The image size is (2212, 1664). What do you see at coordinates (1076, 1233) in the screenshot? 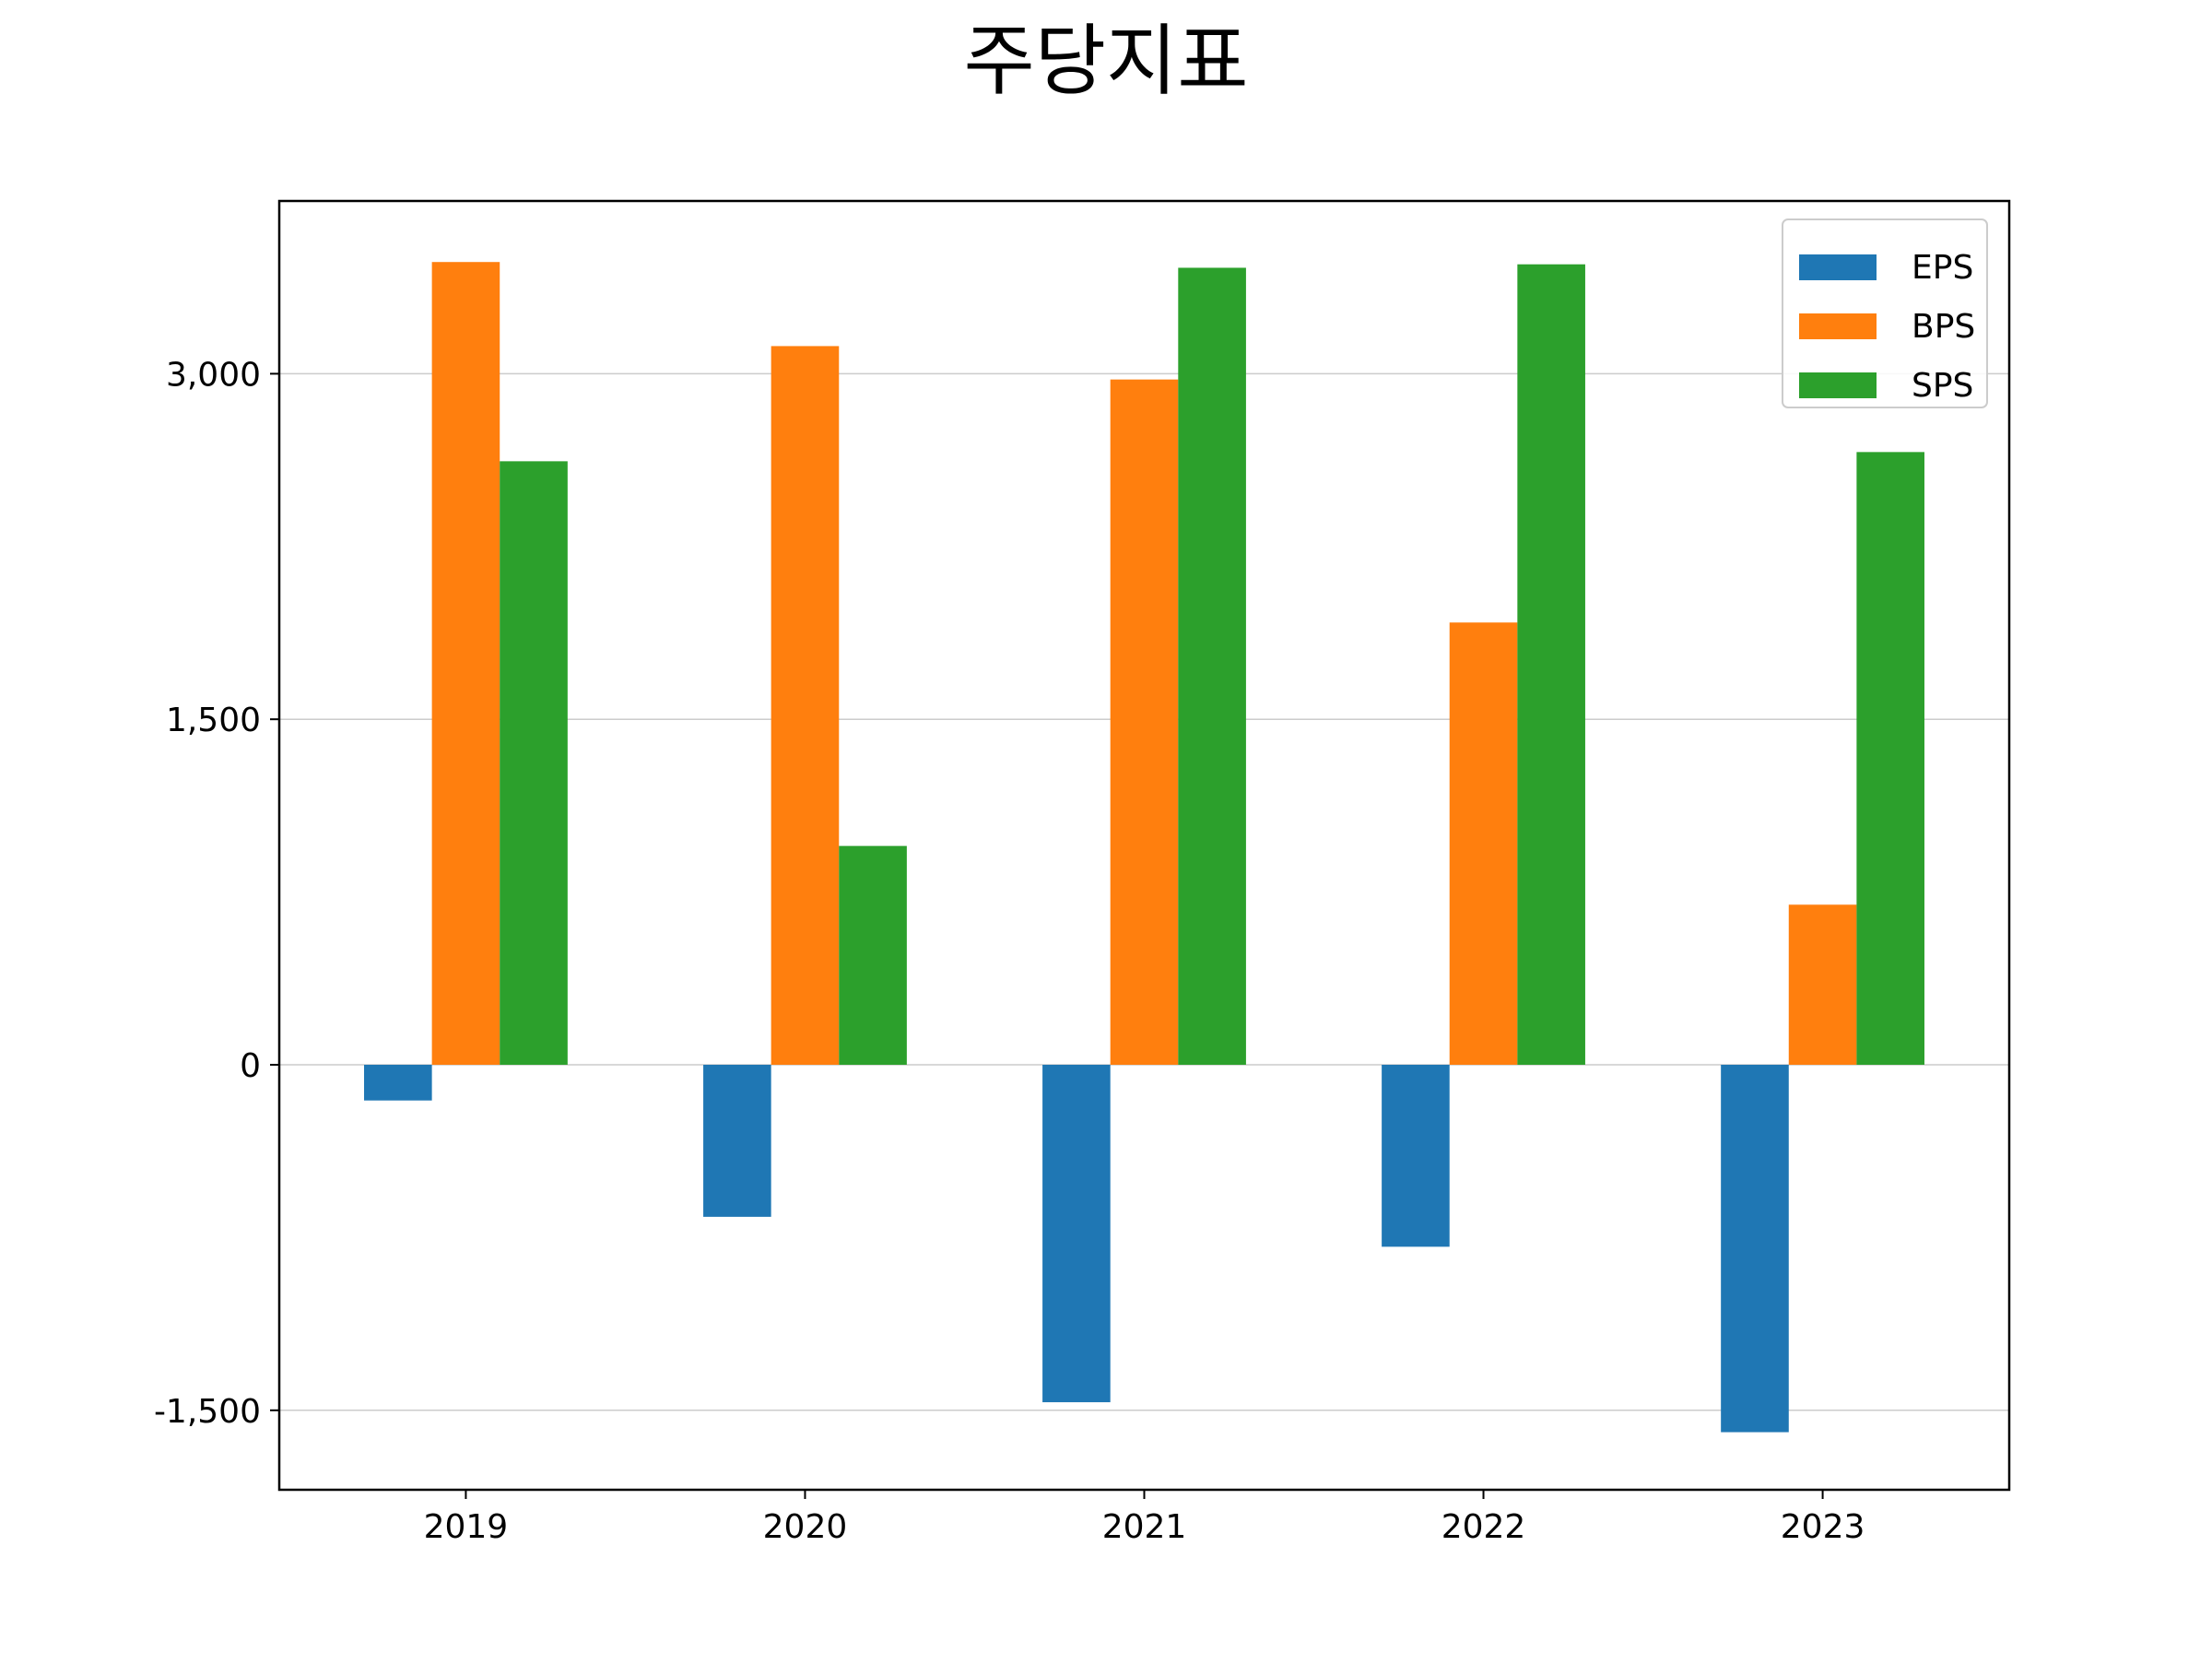
I see `bar-eps-2021` at bounding box center [1076, 1233].